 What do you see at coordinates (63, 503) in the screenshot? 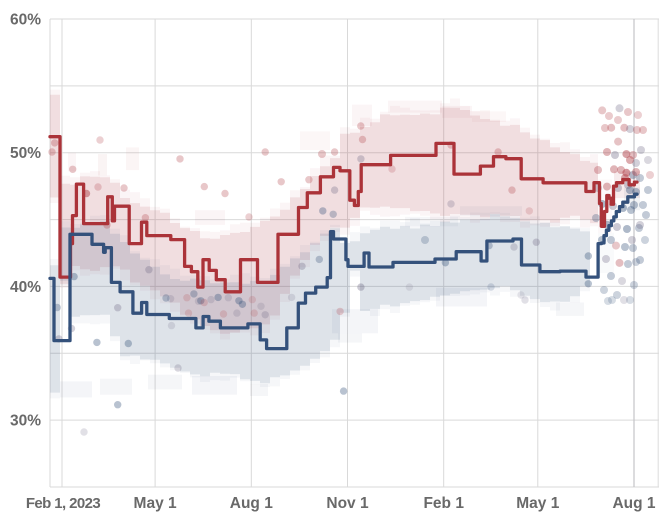
I see `svg-text: Feb 1, 2023` at bounding box center [63, 503].